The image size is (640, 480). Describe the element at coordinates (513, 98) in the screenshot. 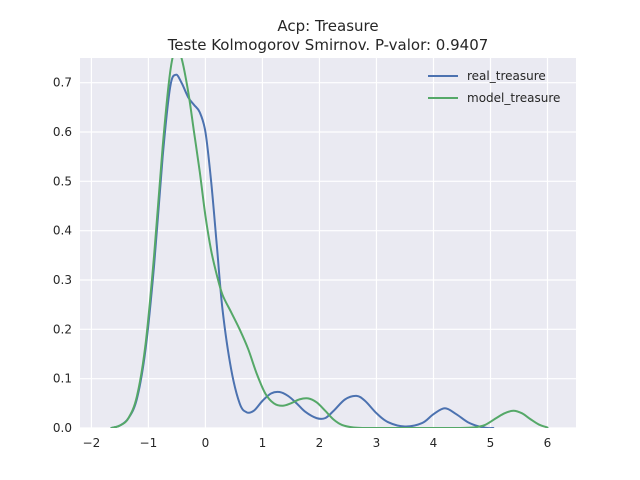

I see `legend-label-model_treasure: model_treasure` at that location.